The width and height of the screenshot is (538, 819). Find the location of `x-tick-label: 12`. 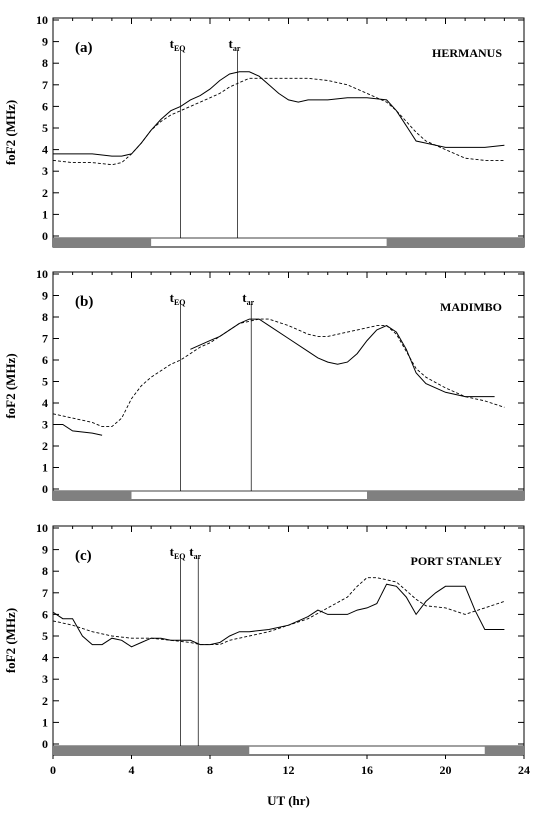

x-tick-label: 12 is located at coordinates (289, 770).